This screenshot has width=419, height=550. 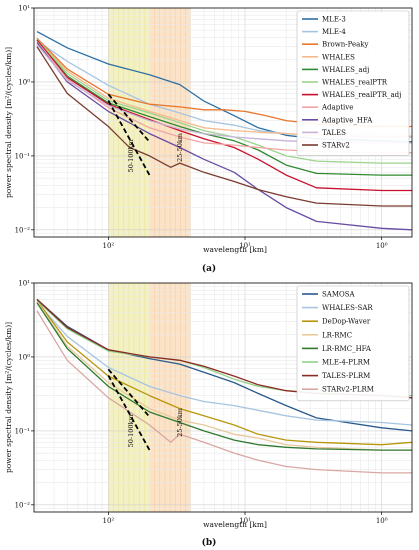 I want to click on legend-entry: WHALES_realPTR_adj, so click(x=361, y=95).